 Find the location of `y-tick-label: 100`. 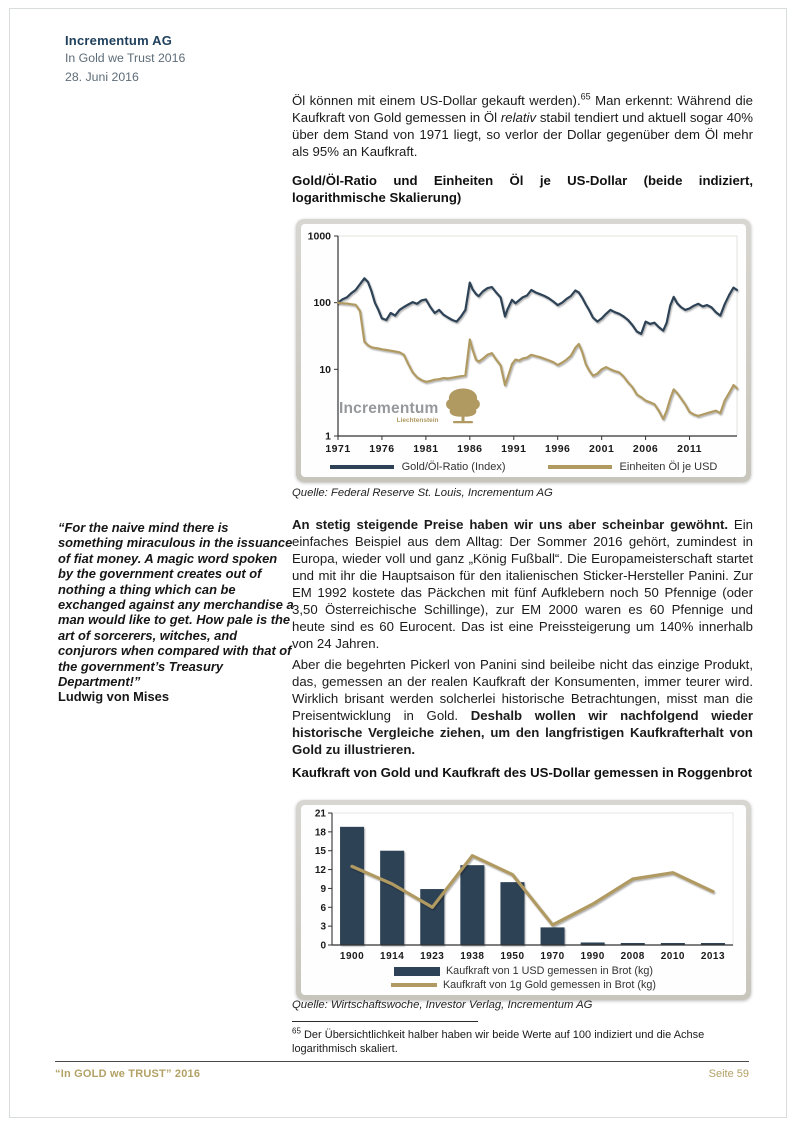

y-tick-label: 100 is located at coordinates (322, 303).